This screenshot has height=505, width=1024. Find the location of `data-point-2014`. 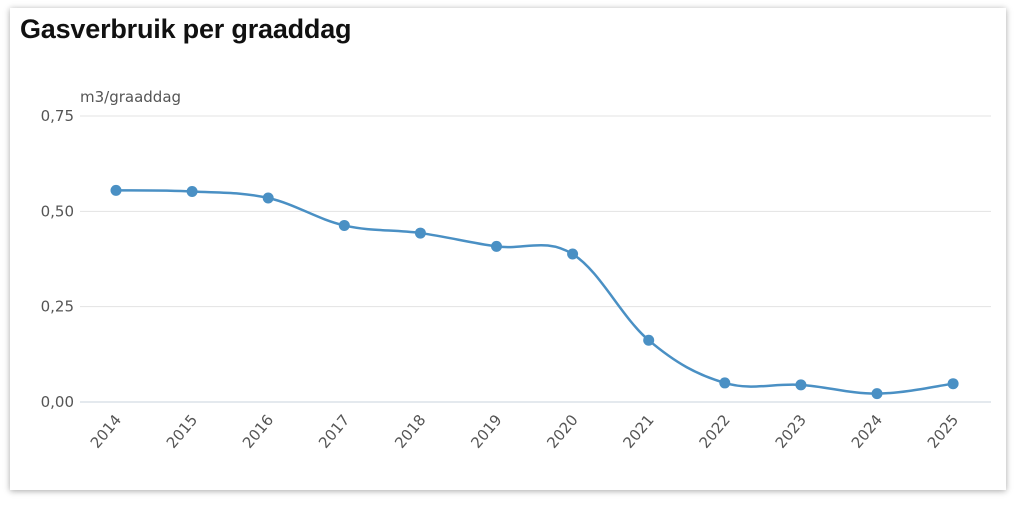

data-point-2014 is located at coordinates (116, 190).